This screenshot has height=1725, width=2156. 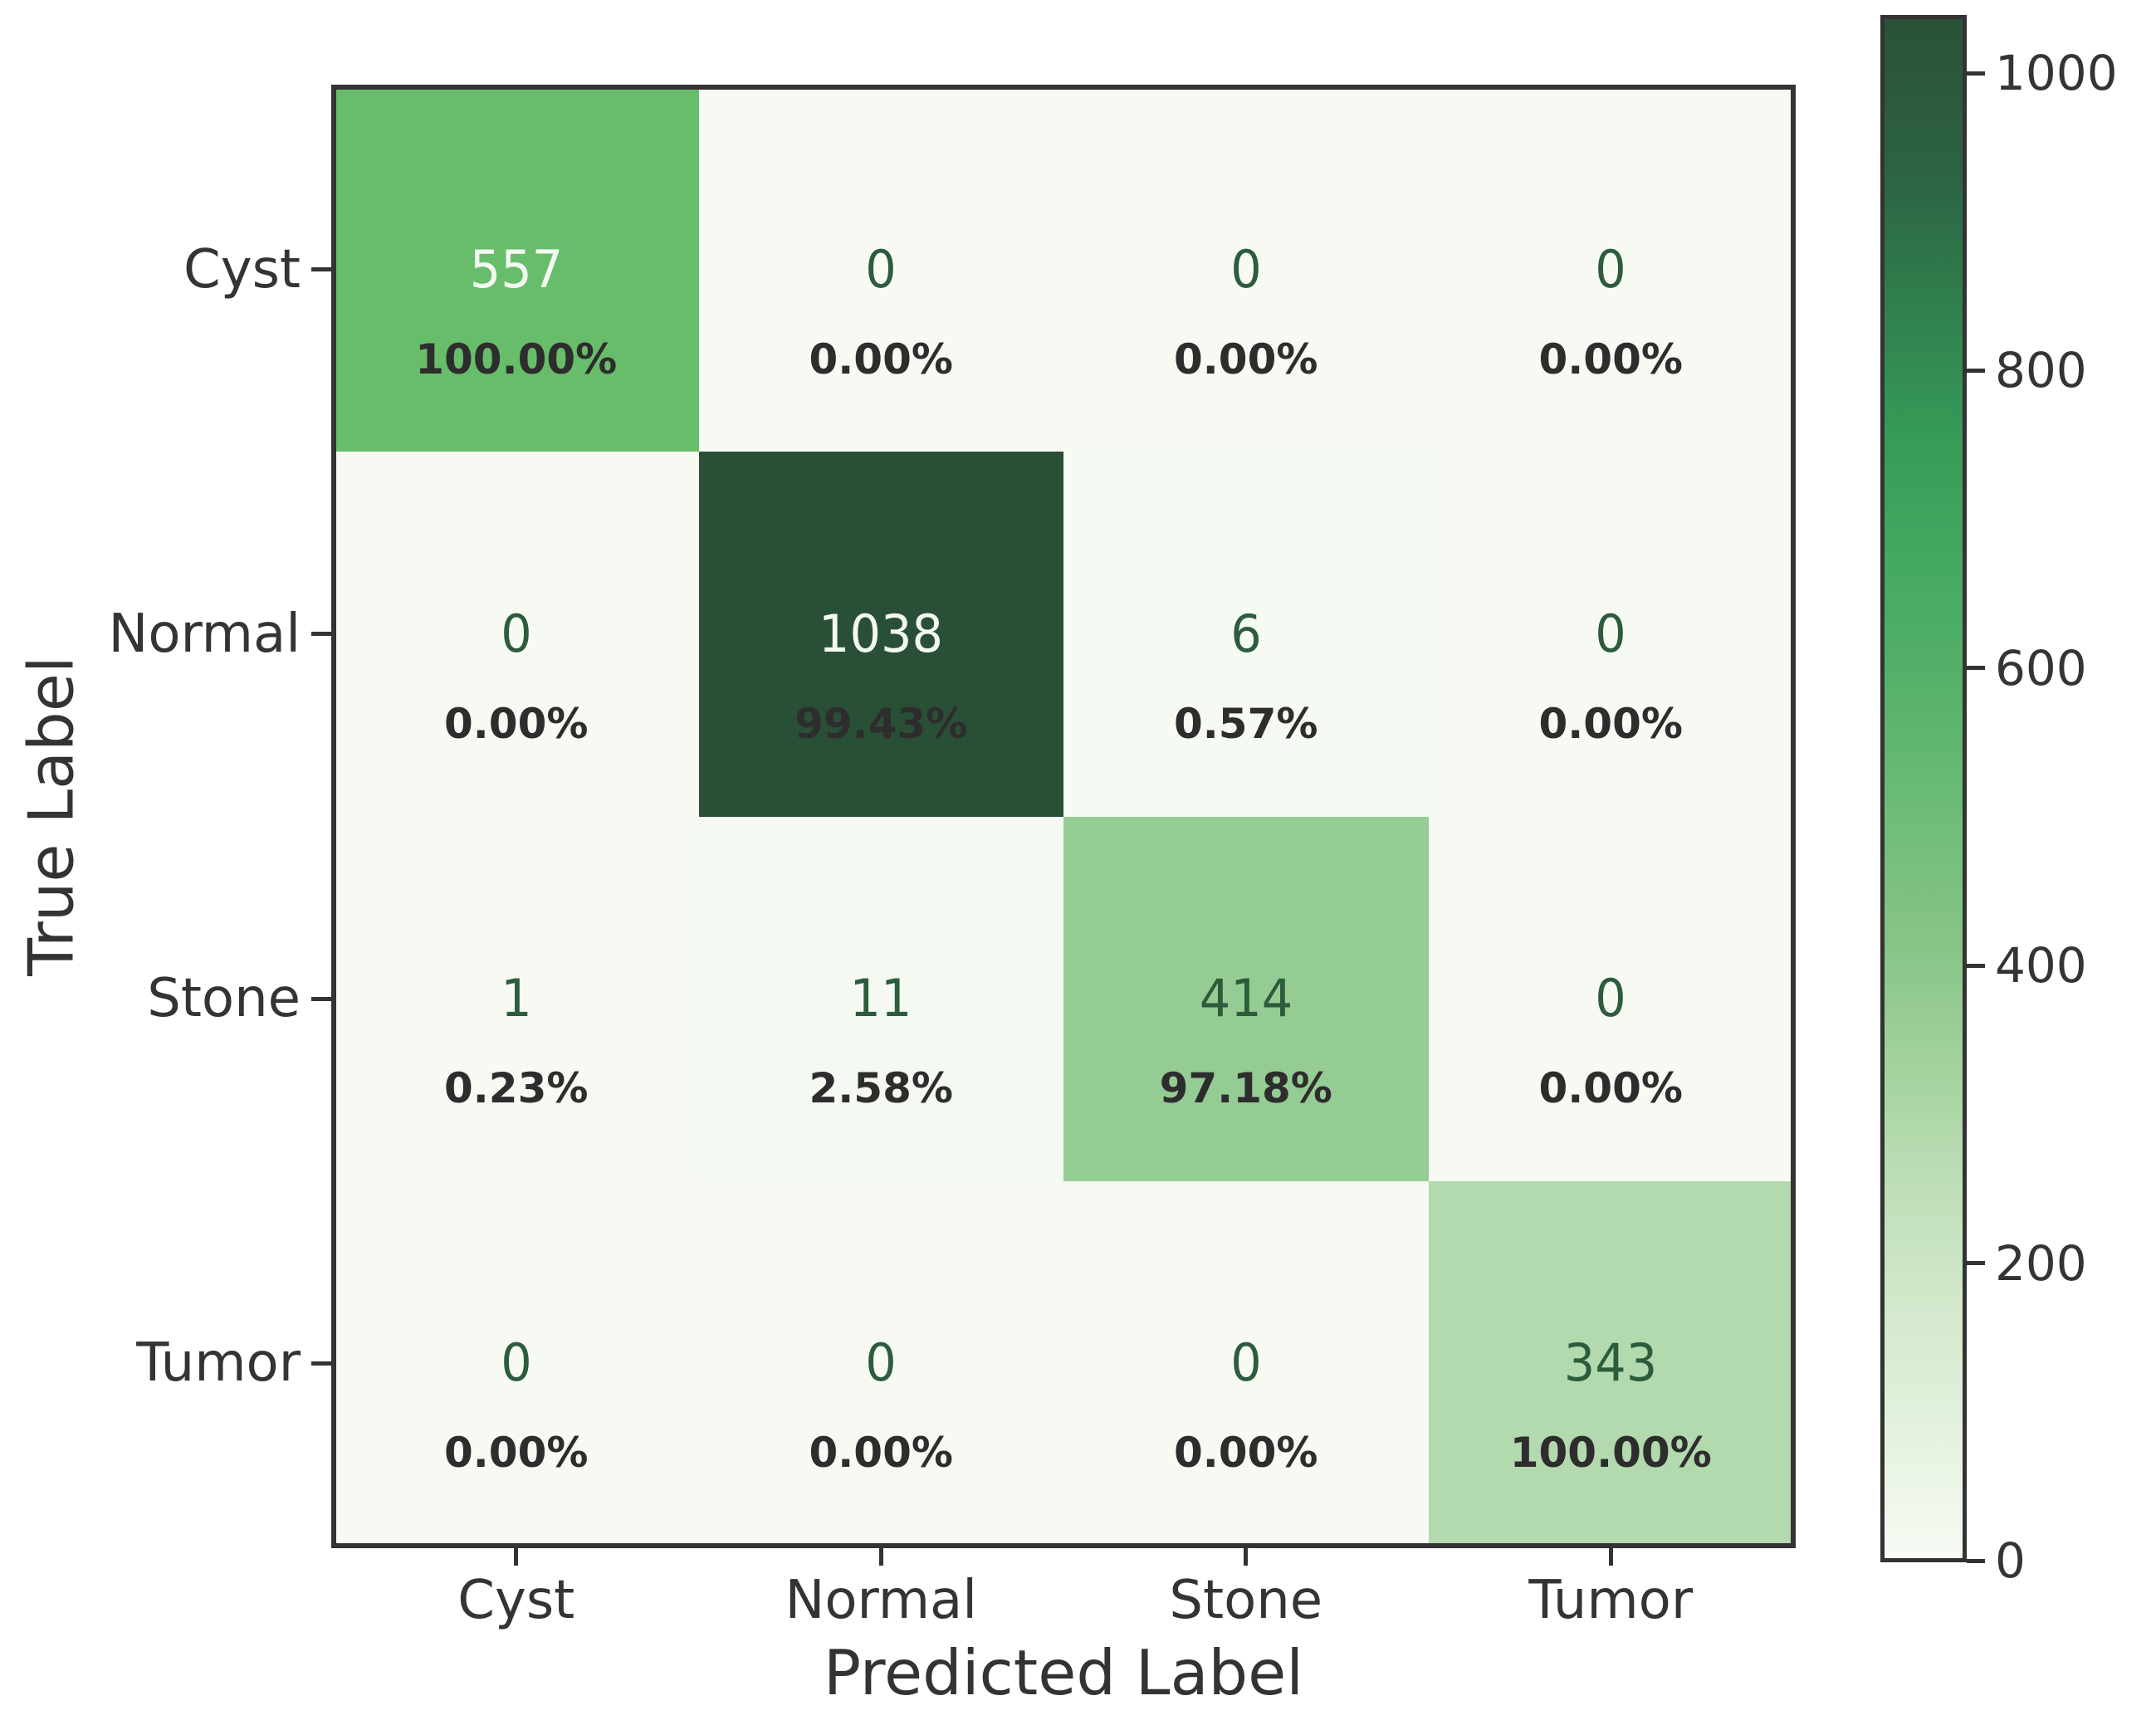 I want to click on colorbar-tick-label: 800, so click(x=2041, y=371).